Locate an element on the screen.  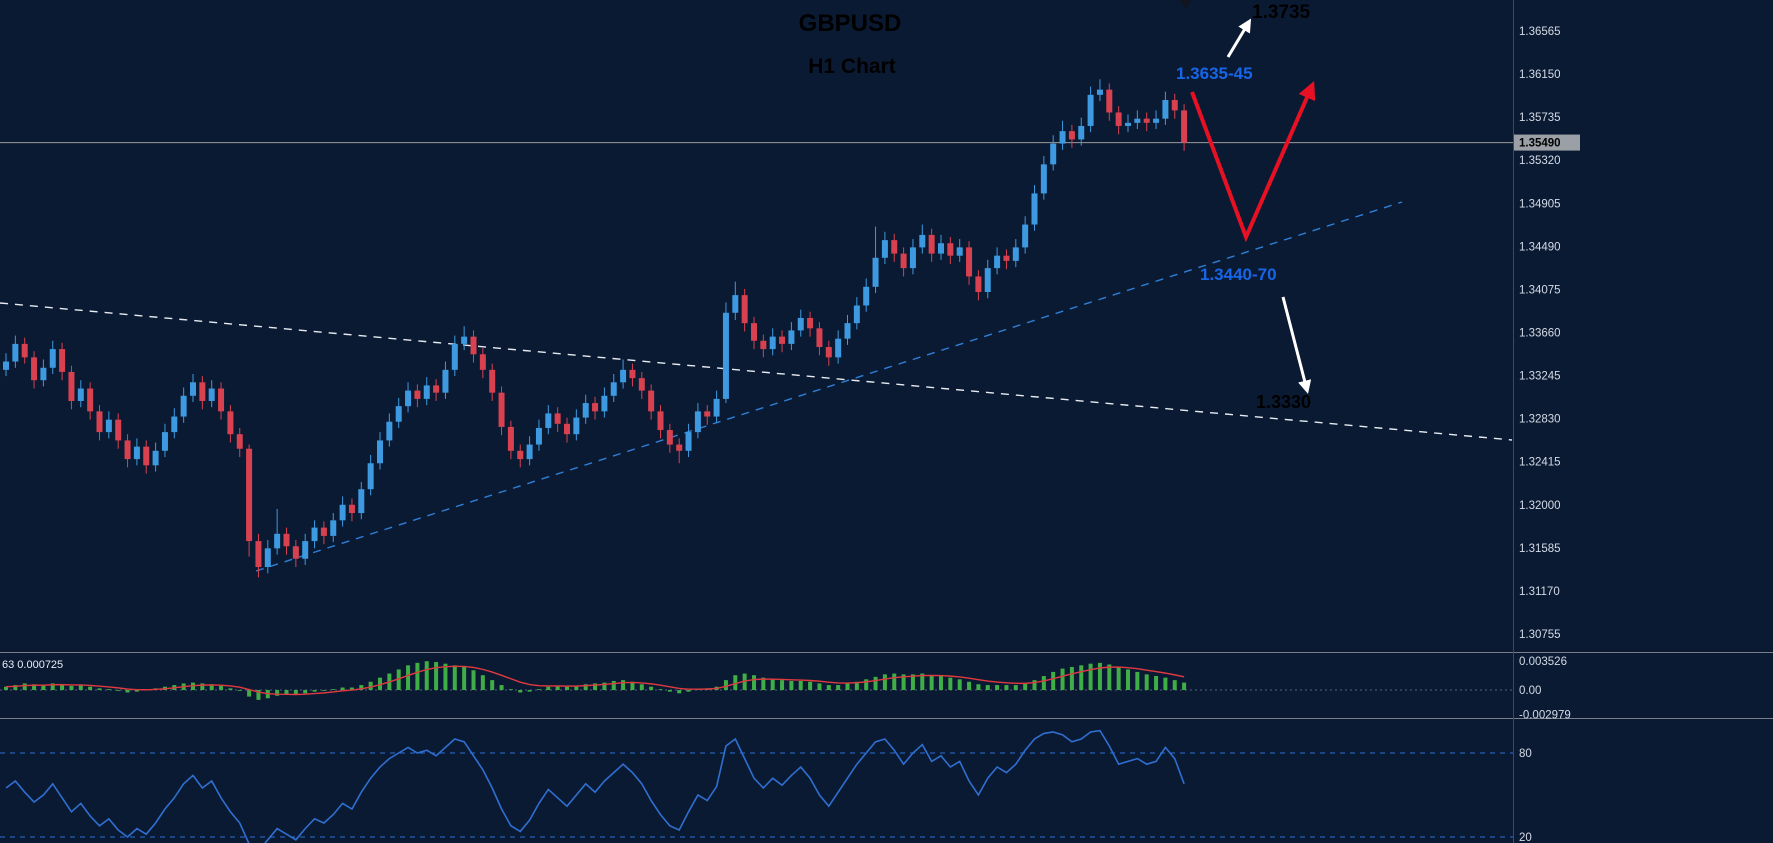
price-axis-label: 1.30755 is located at coordinates (1540, 635).